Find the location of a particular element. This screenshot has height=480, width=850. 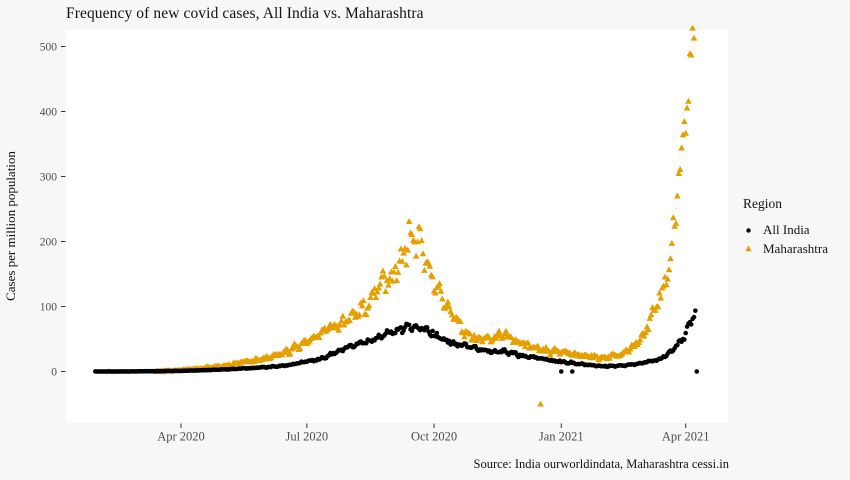

legend-item-maharashtra: Maharashtra is located at coordinates (784, 249).